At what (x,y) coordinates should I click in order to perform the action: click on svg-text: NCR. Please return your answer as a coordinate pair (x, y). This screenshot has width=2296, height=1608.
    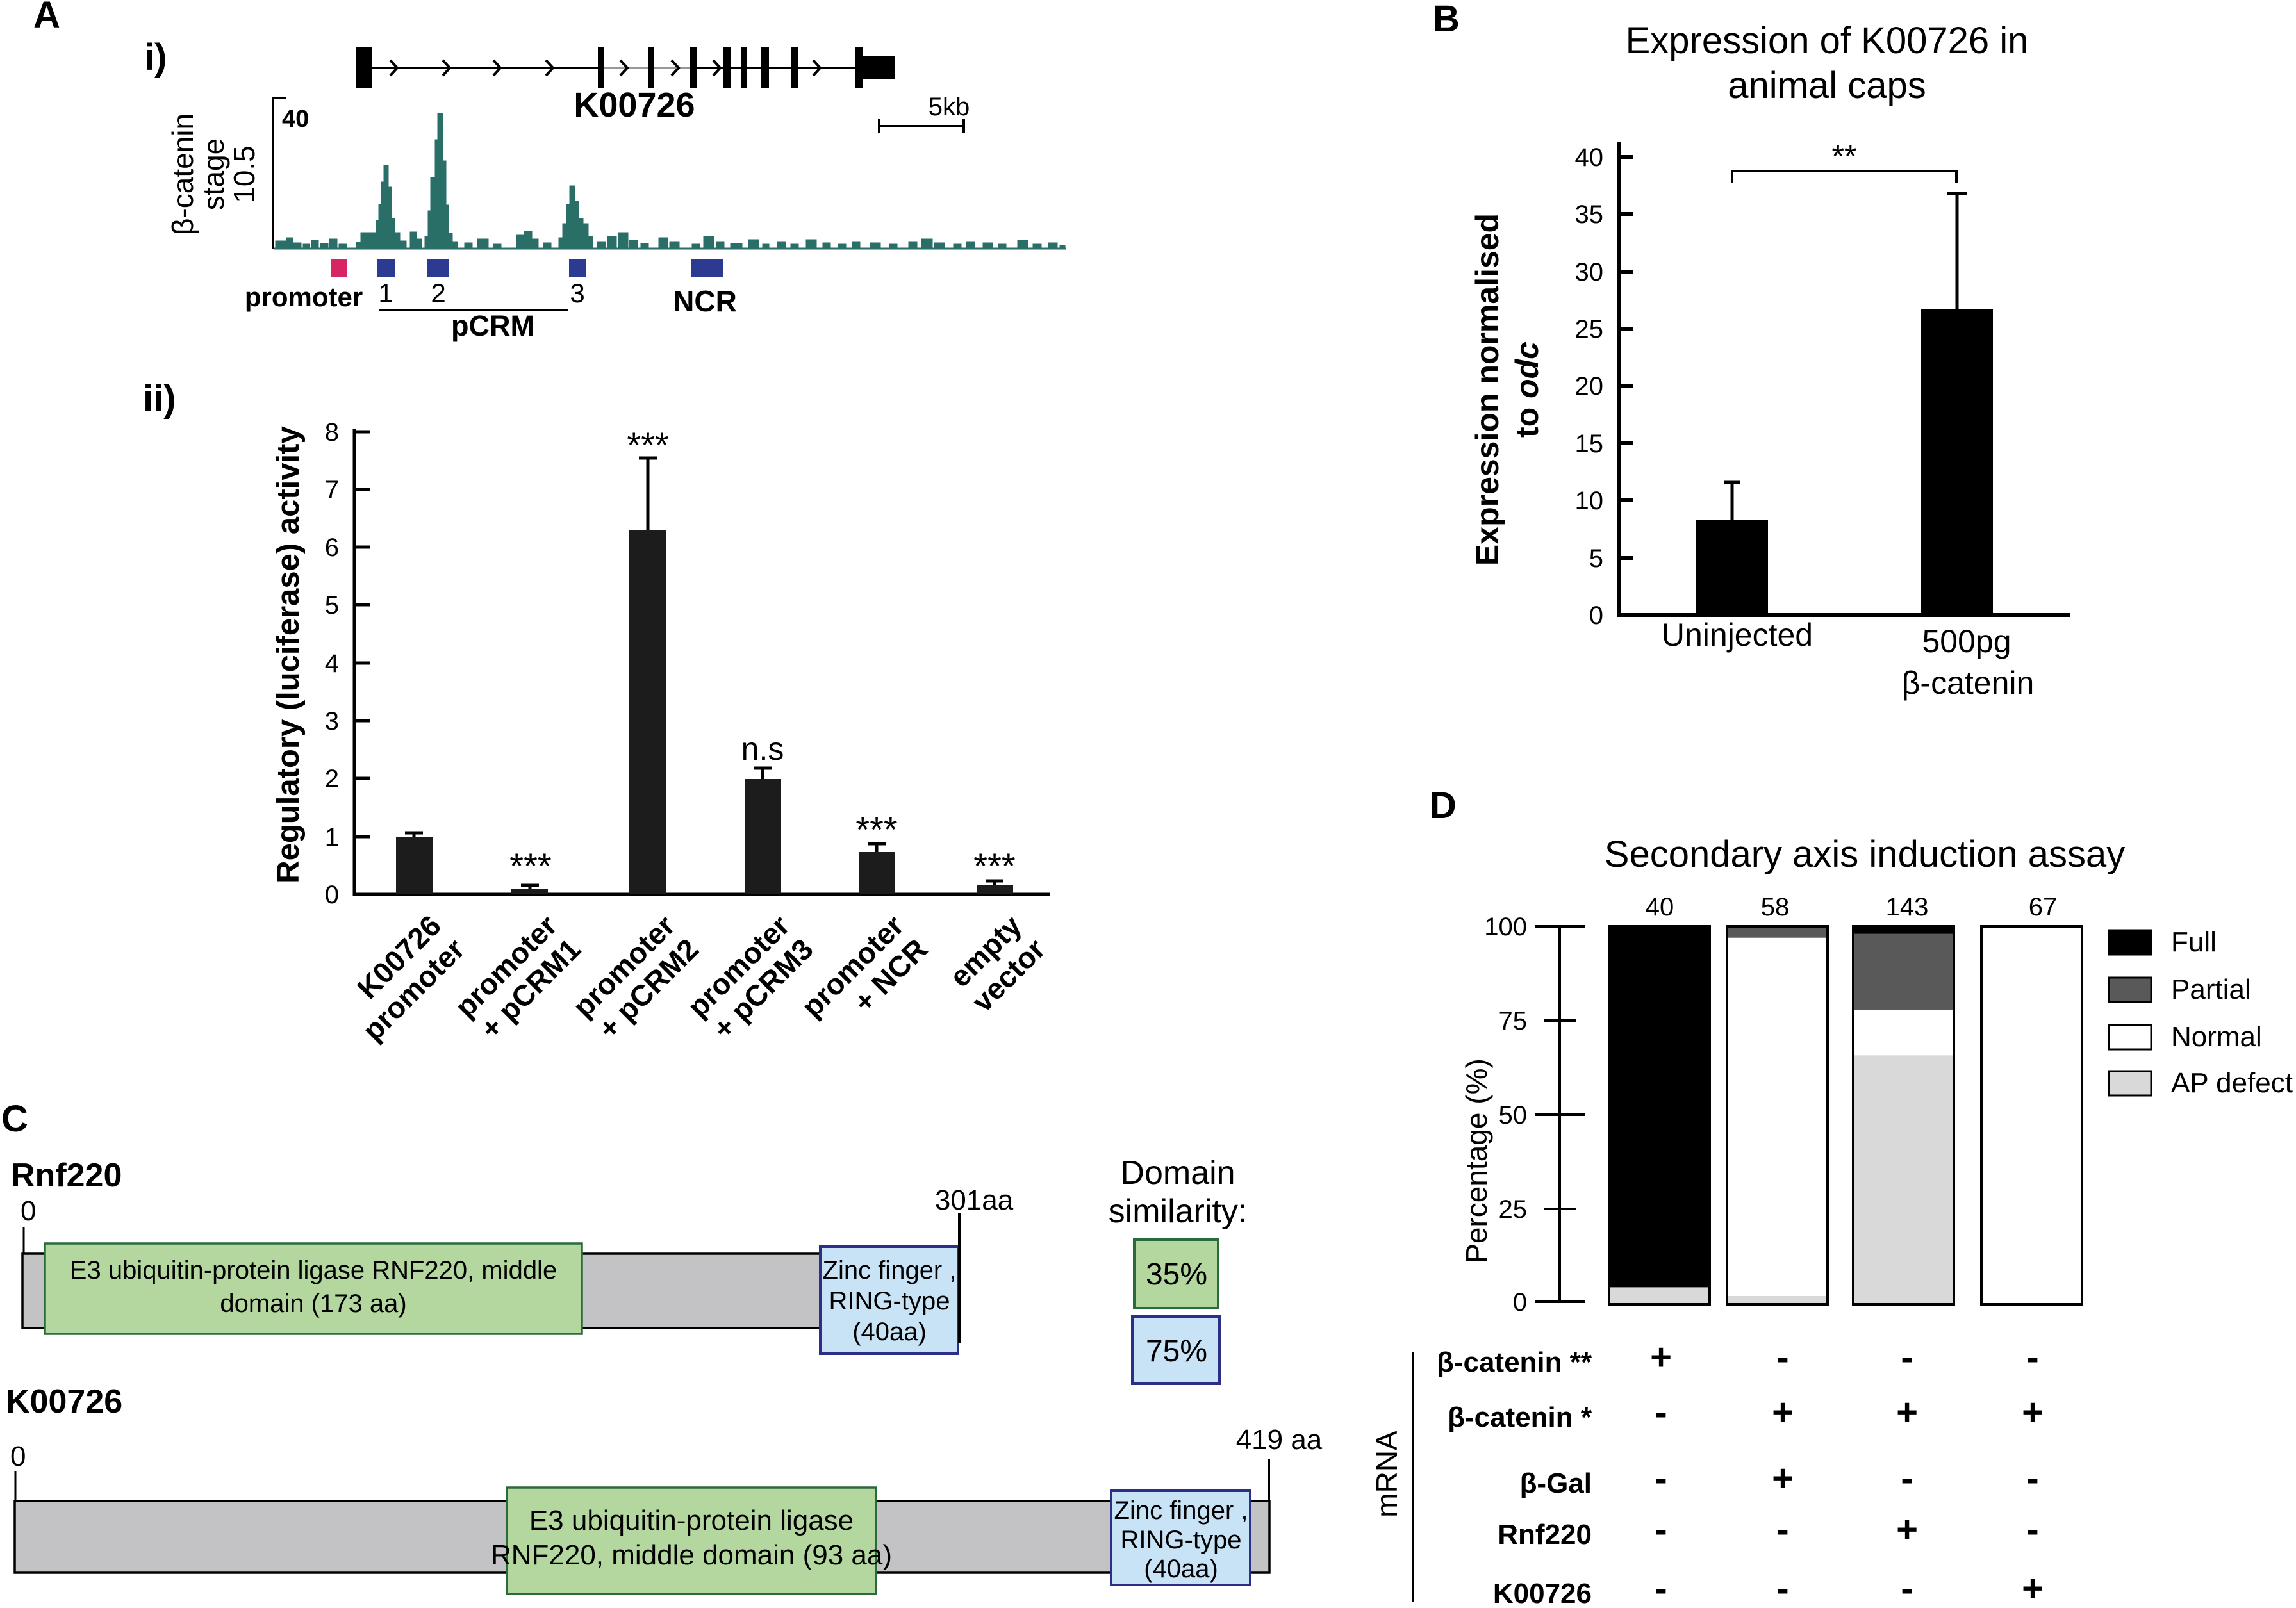
    Looking at the image, I should click on (705, 301).